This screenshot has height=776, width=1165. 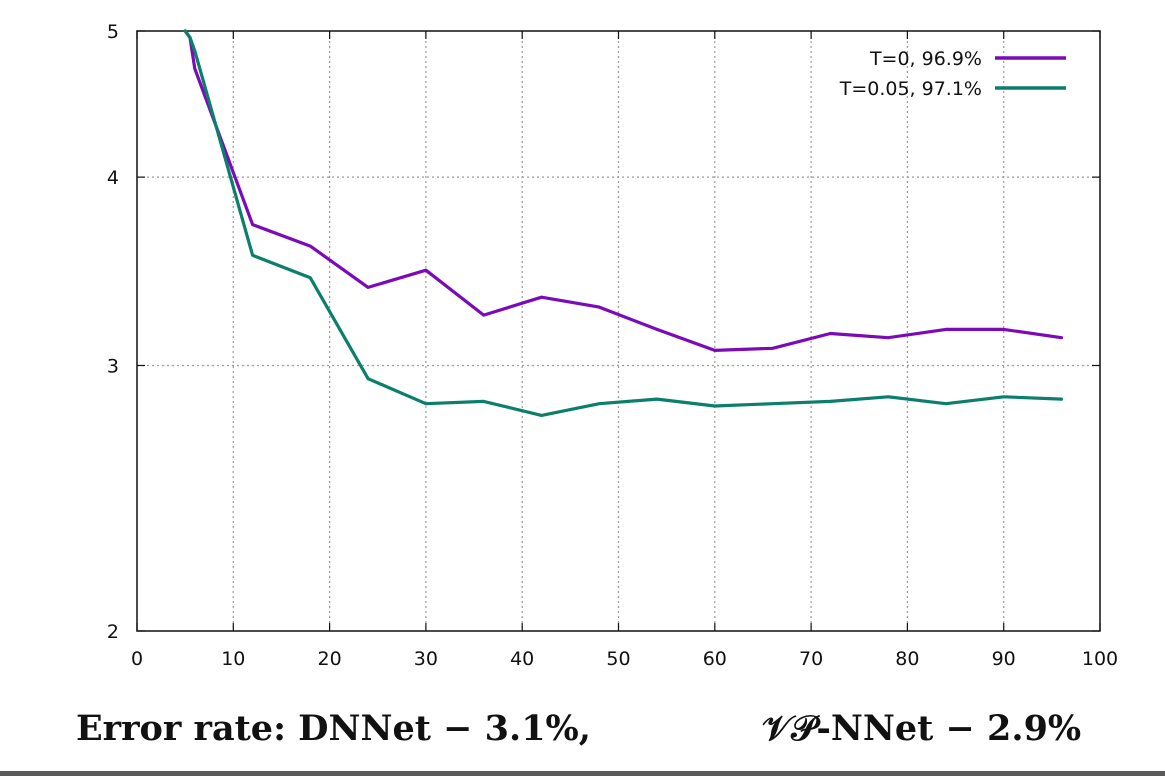 I want to click on legend-label-1: T=0, 96.9%, so click(x=925, y=59).